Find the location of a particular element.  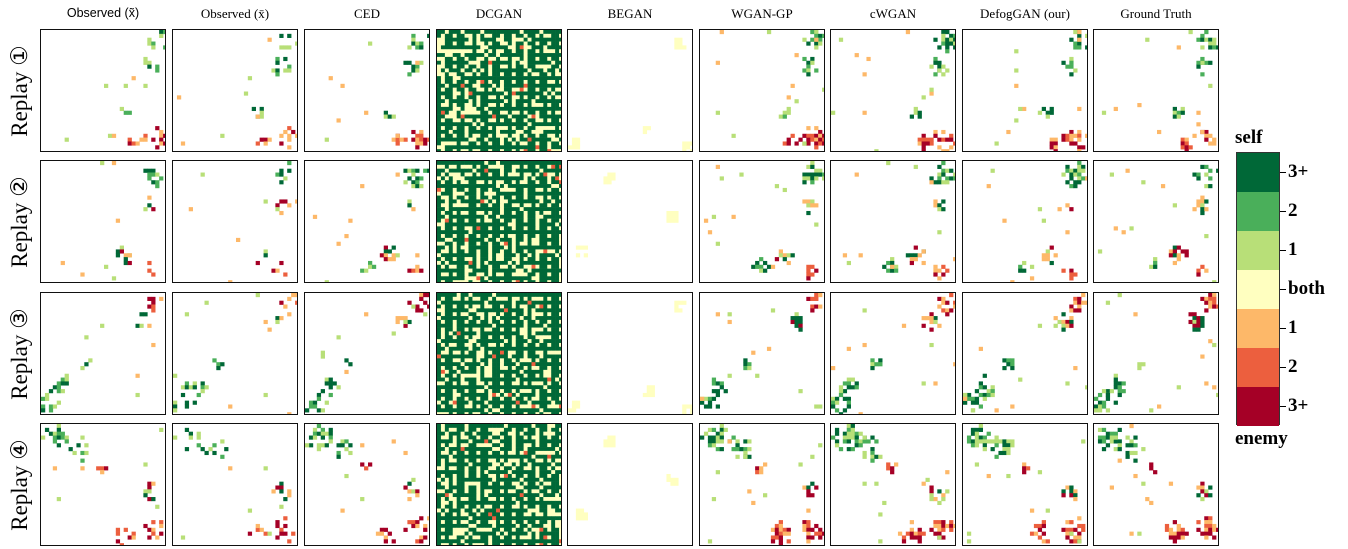

heatmap-cells is located at coordinates (630, 91).